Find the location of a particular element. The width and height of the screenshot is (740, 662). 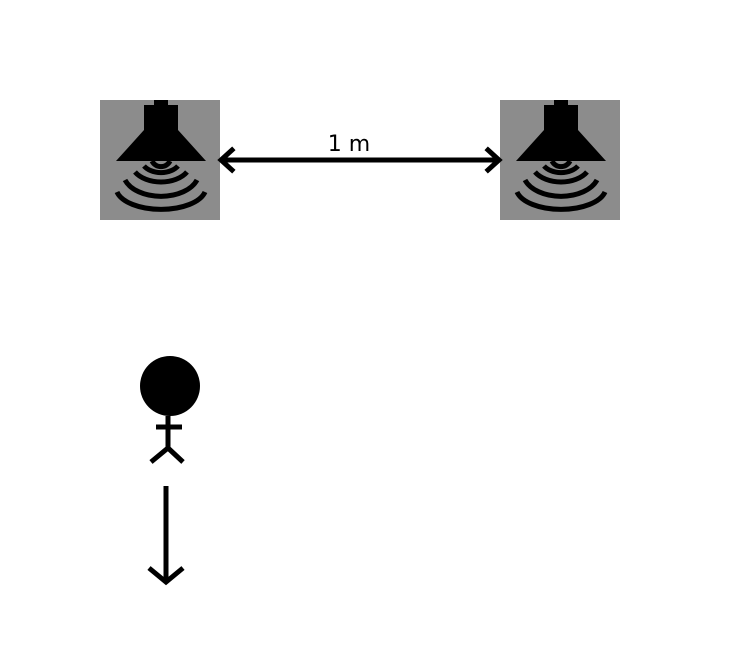

person-head is located at coordinates (170, 386).